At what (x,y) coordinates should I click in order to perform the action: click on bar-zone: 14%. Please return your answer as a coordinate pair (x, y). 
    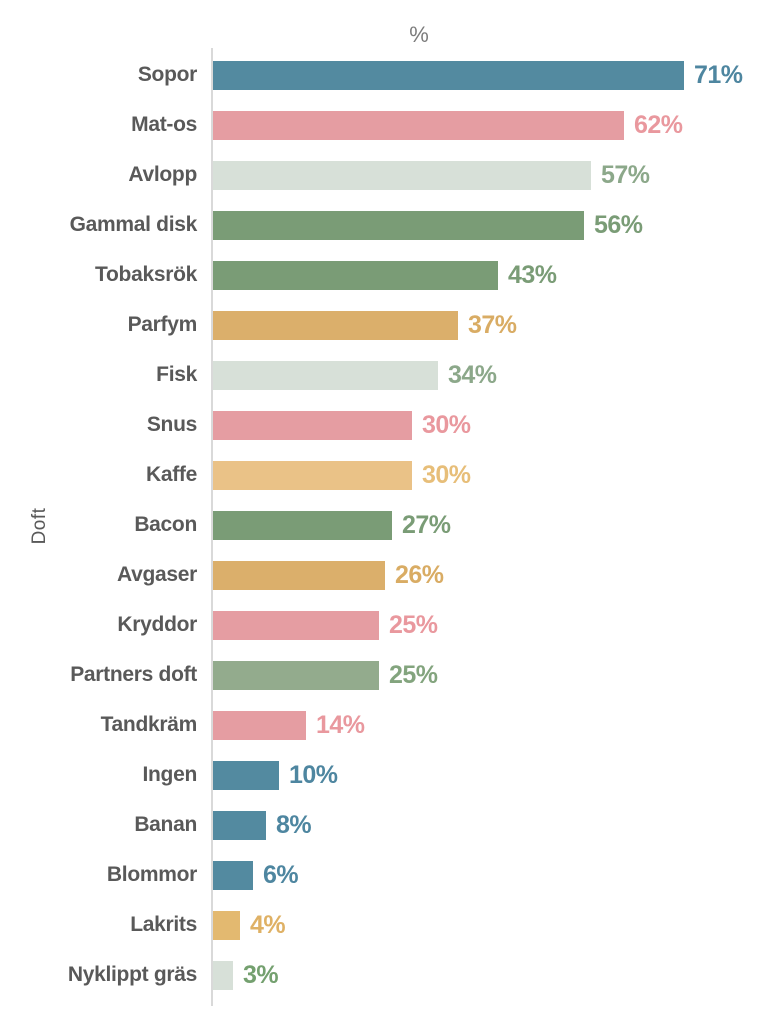
    Looking at the image, I should click on (486, 725).